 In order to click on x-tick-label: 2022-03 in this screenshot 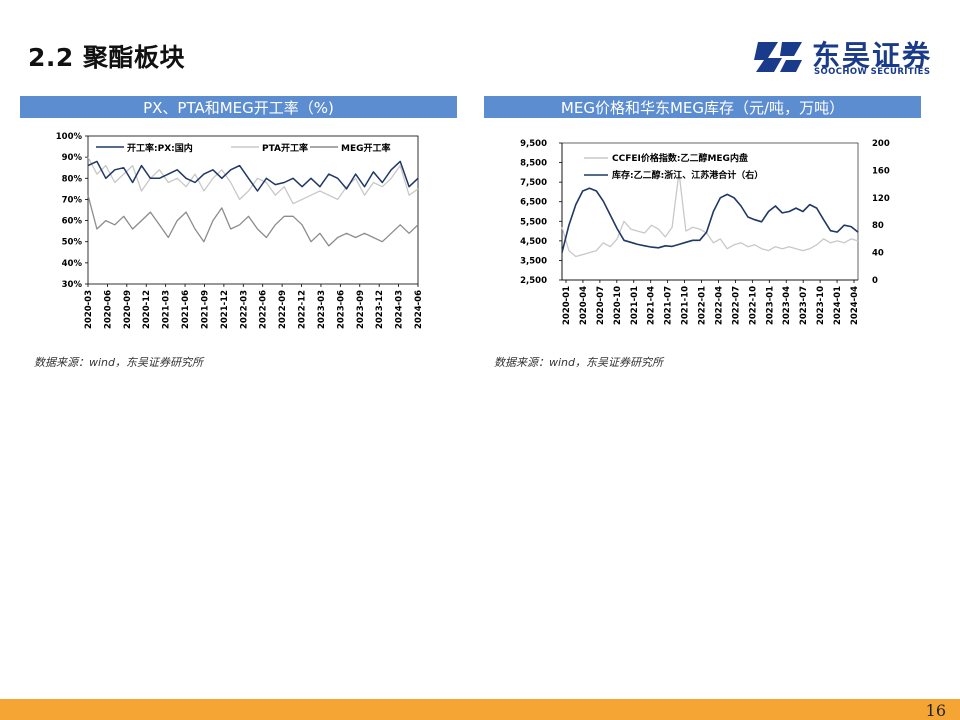, I will do `click(244, 309)`.